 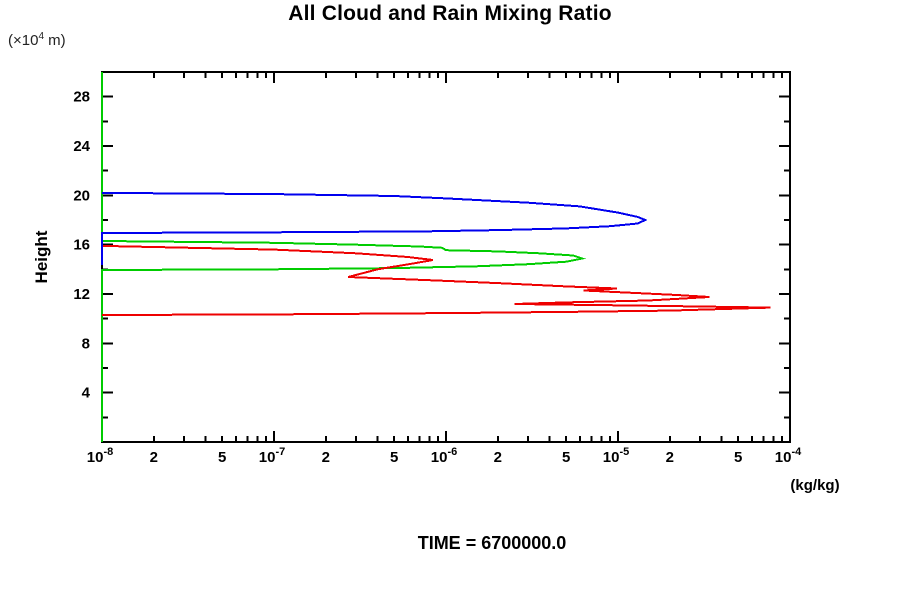 What do you see at coordinates (41, 36) in the screenshot?
I see `y-unit-exponent: 4` at bounding box center [41, 36].